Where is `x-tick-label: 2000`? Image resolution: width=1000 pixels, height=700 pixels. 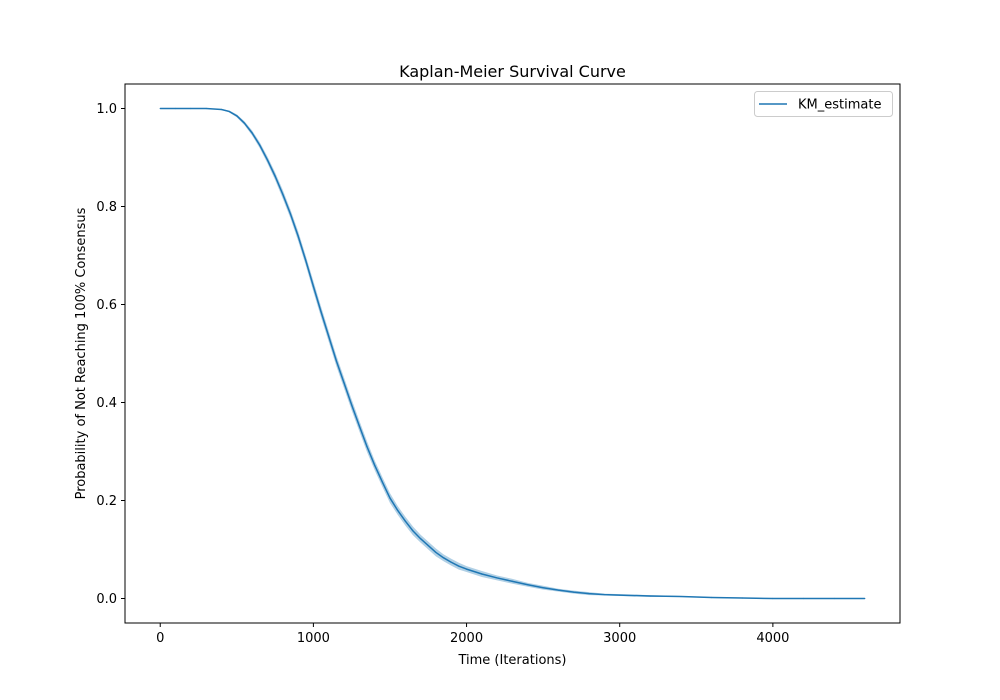
x-tick-label: 2000 is located at coordinates (466, 638).